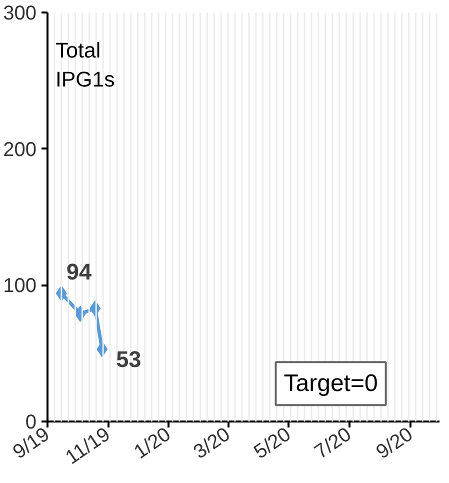 Image resolution: width=449 pixels, height=483 pixels. Describe the element at coordinates (85, 65) in the screenshot. I see `text: Total IPG1s` at that location.